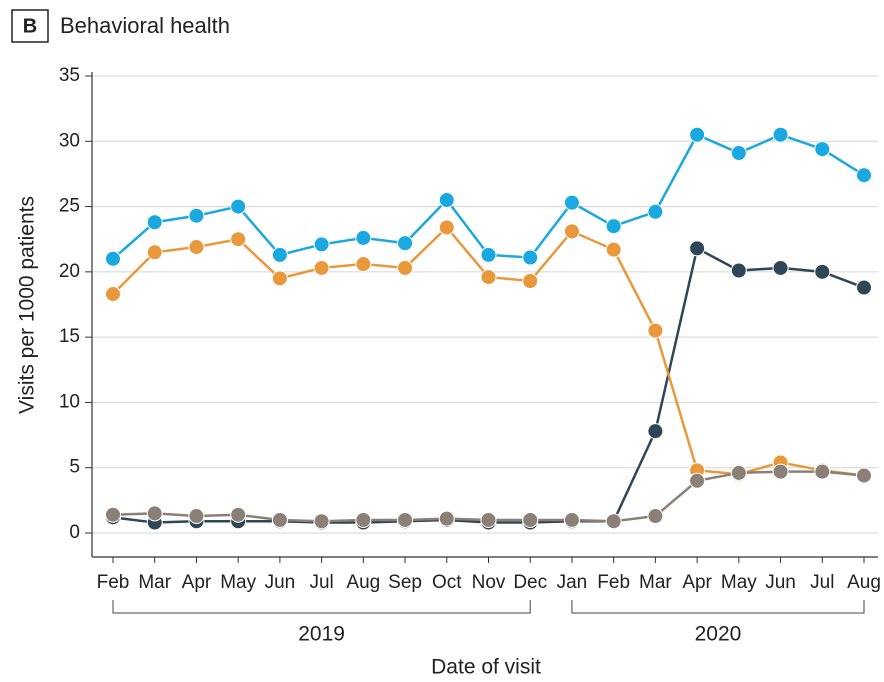  What do you see at coordinates (486, 667) in the screenshot?
I see `x-axis-label: Date of visit` at bounding box center [486, 667].